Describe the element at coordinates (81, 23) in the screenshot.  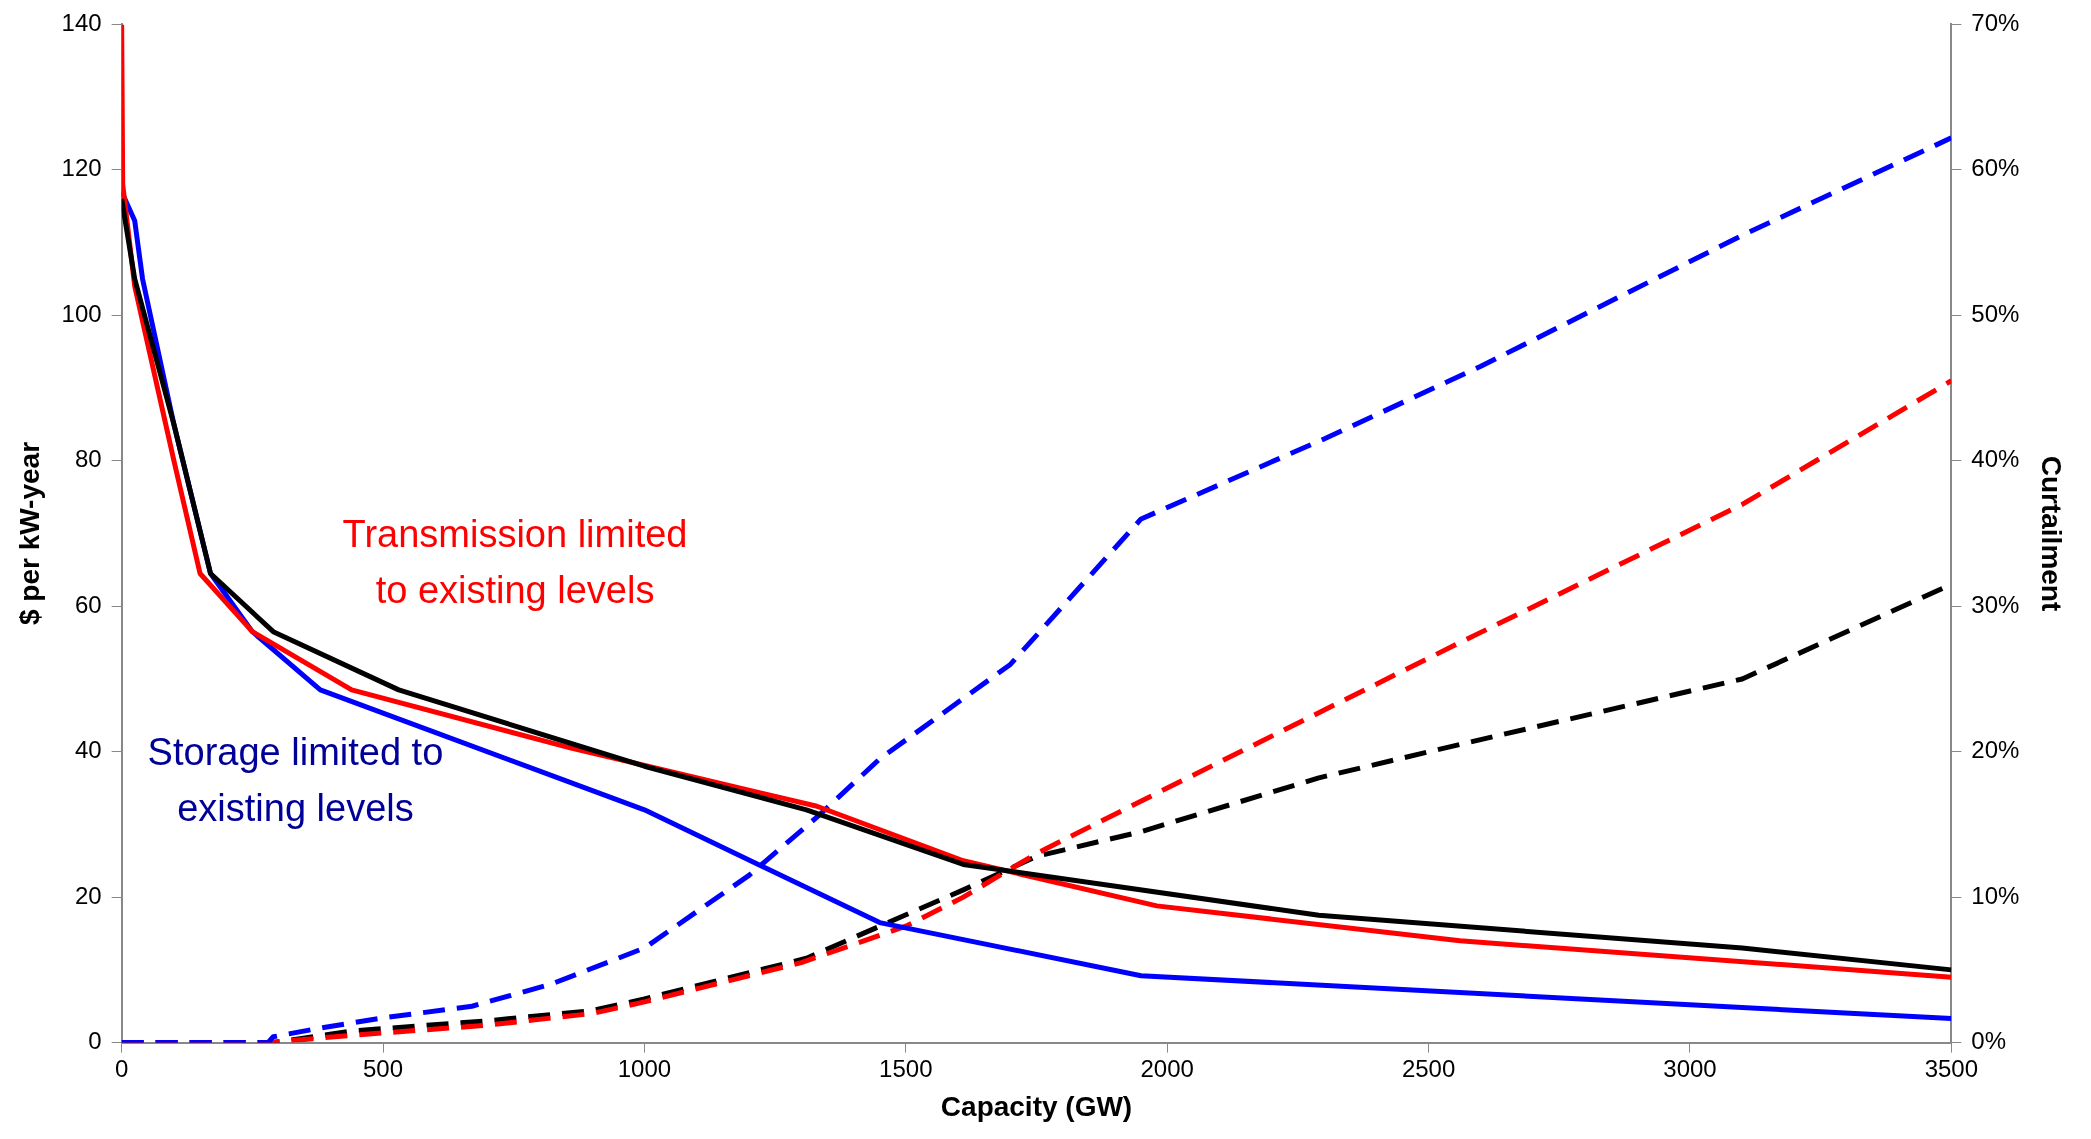
I see `y-tick-label: 140` at that location.